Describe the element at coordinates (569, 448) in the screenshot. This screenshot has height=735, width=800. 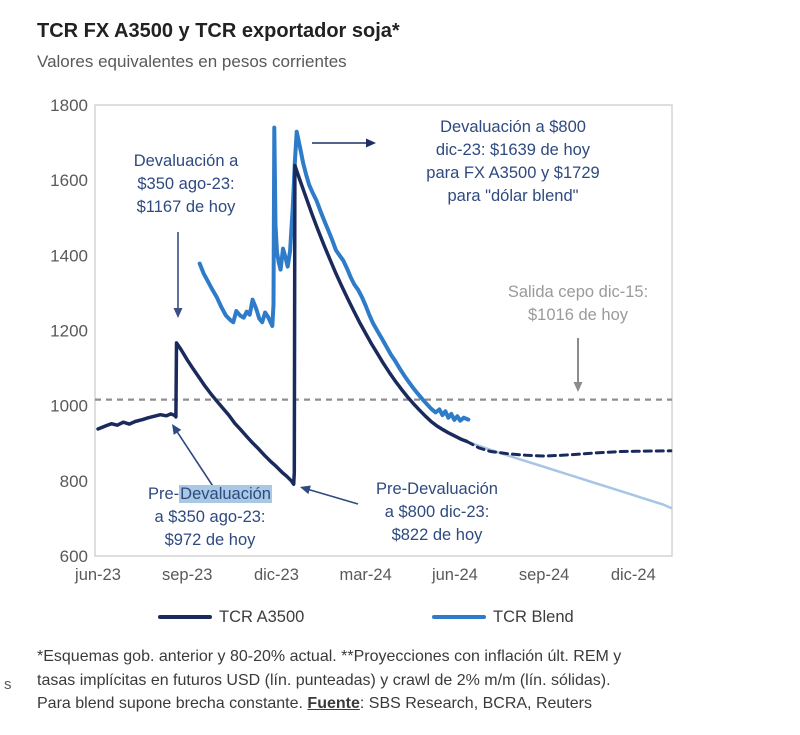
I see `series-tcr-a3500-futuros-usd-proyecci-n-punteada` at that location.